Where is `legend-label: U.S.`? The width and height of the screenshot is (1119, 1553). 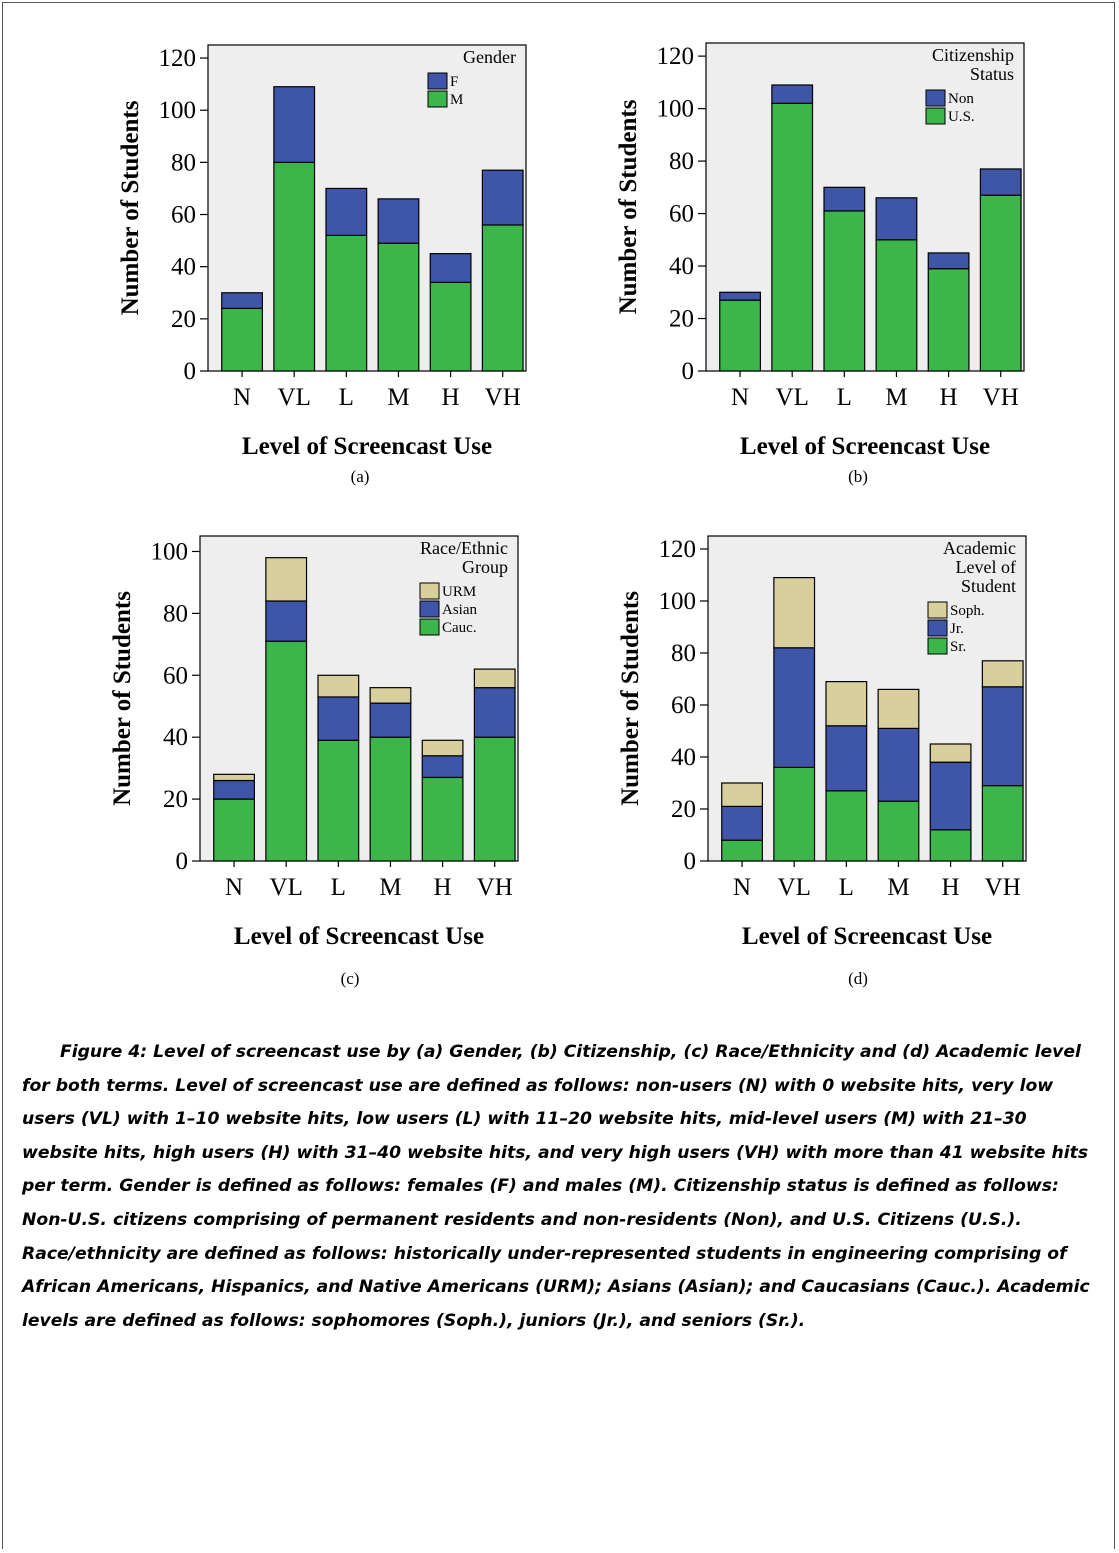
legend-label: U.S. is located at coordinates (961, 117).